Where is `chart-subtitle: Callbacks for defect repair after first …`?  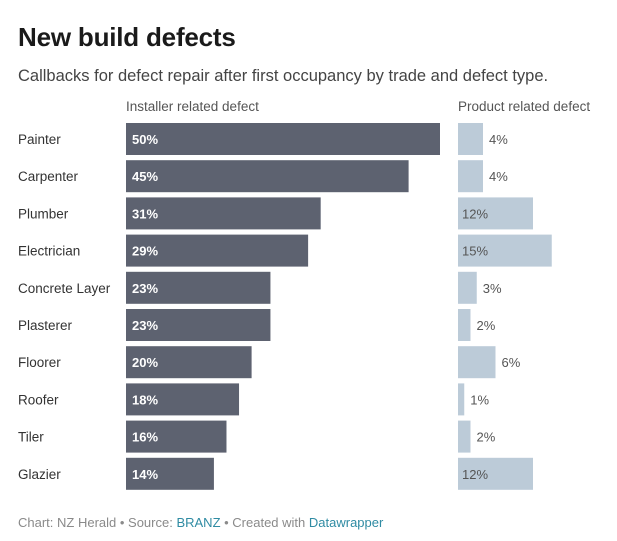 chart-subtitle: Callbacks for defect repair after first … is located at coordinates (283, 76).